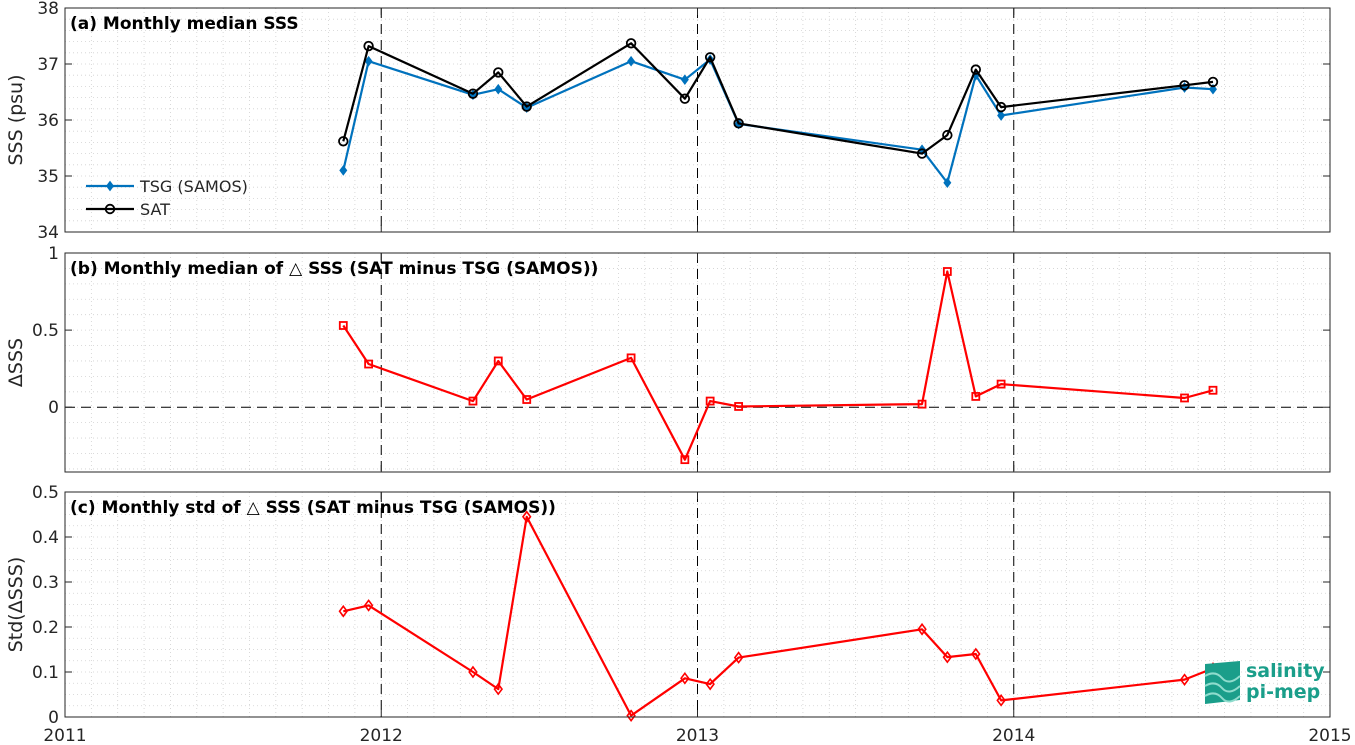 Image resolution: width=1355 pixels, height=745 pixels. I want to click on x-tick-label: 2011, so click(64, 735).